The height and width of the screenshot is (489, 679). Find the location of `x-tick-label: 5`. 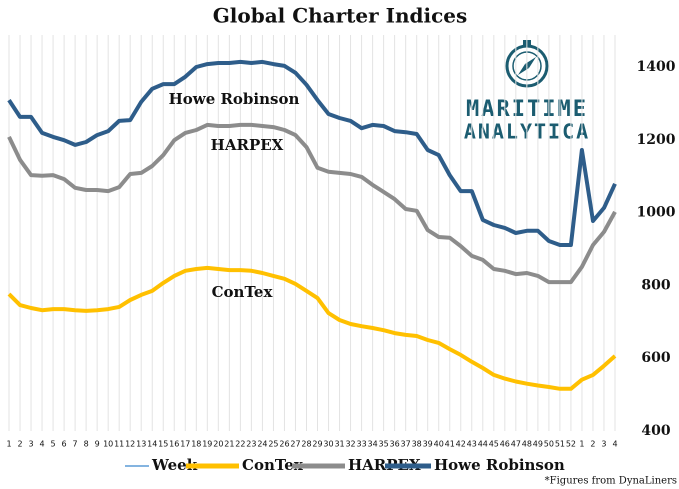

x-tick-label: 5 is located at coordinates (53, 444).